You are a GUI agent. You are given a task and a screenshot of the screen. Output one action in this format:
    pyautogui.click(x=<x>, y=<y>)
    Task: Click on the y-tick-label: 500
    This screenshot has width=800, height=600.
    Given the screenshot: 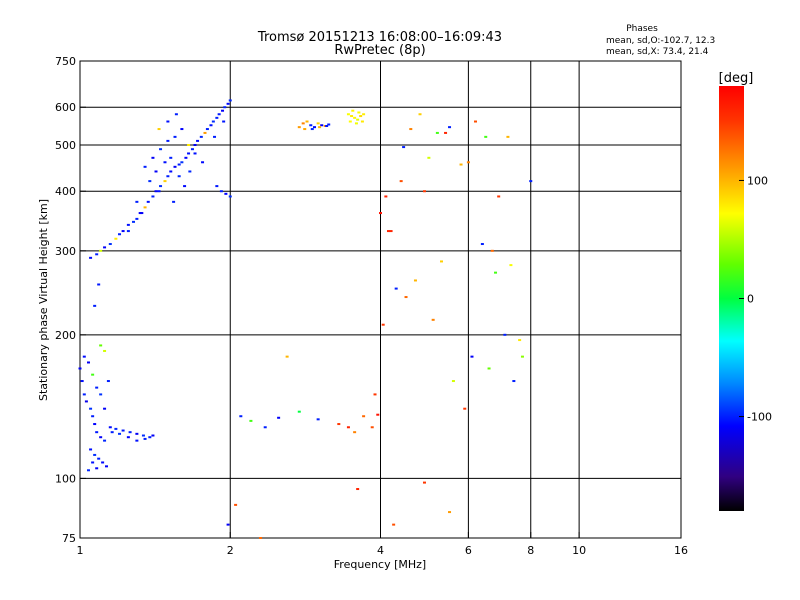 What is the action you would take?
    pyautogui.click(x=65, y=145)
    